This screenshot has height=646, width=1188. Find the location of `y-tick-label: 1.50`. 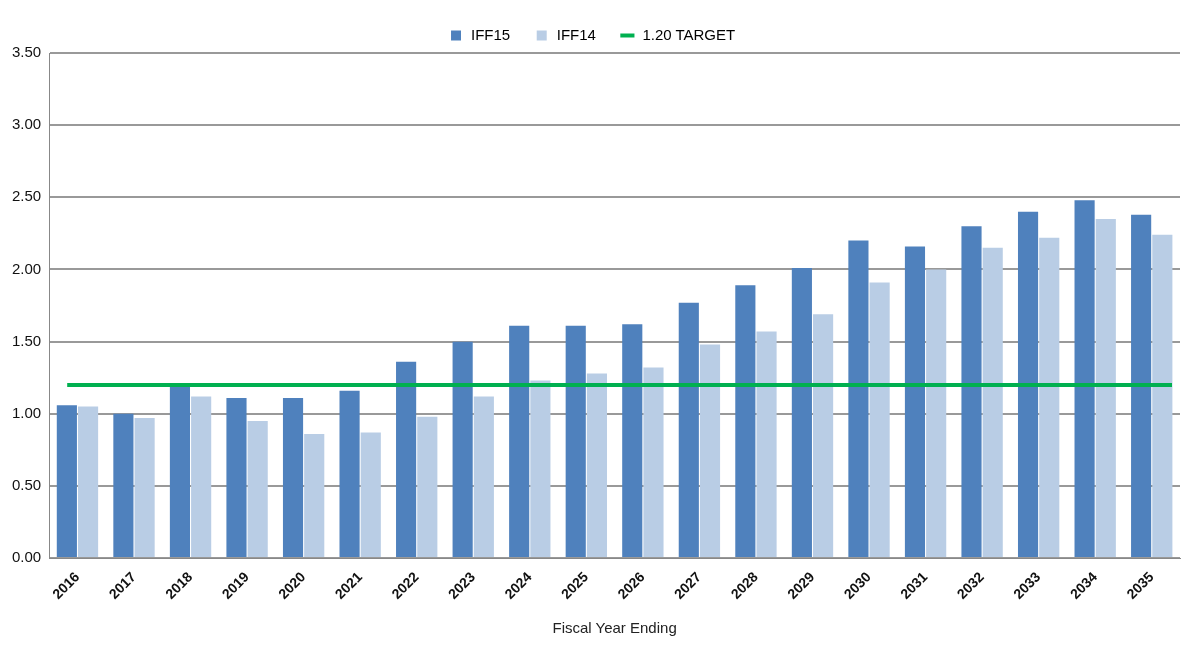

y-tick-label: 1.50 is located at coordinates (26, 340).